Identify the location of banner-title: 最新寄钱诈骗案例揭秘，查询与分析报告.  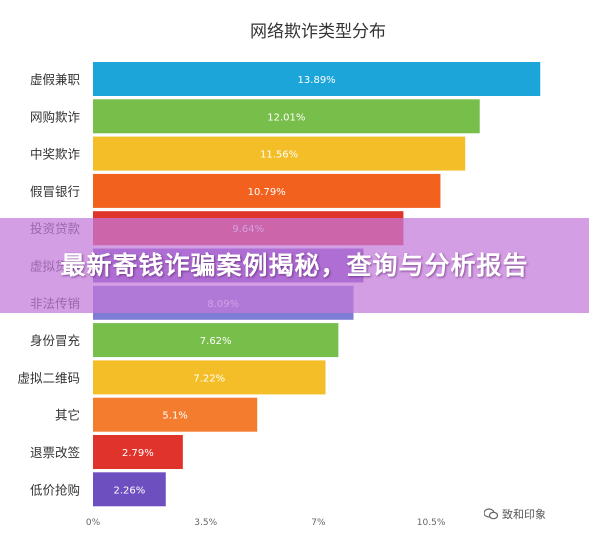
(294, 265).